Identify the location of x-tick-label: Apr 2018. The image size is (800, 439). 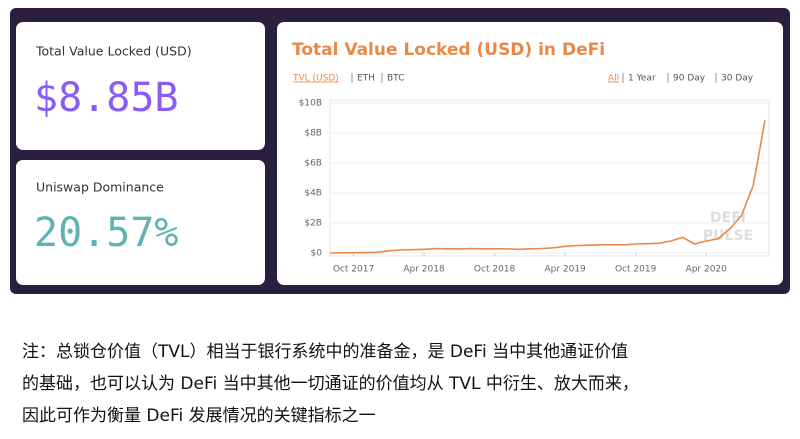
(424, 270).